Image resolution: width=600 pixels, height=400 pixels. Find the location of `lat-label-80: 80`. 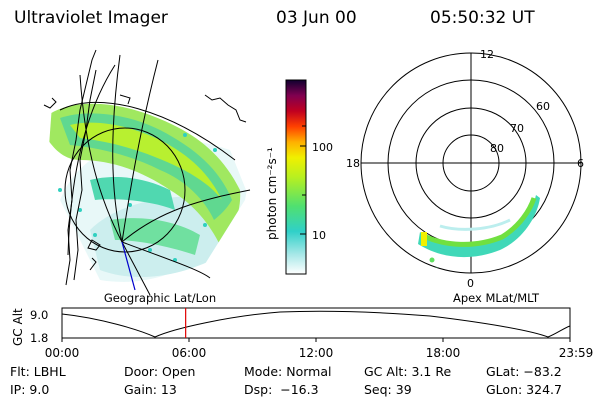

lat-label-80: 80 is located at coordinates (497, 148).